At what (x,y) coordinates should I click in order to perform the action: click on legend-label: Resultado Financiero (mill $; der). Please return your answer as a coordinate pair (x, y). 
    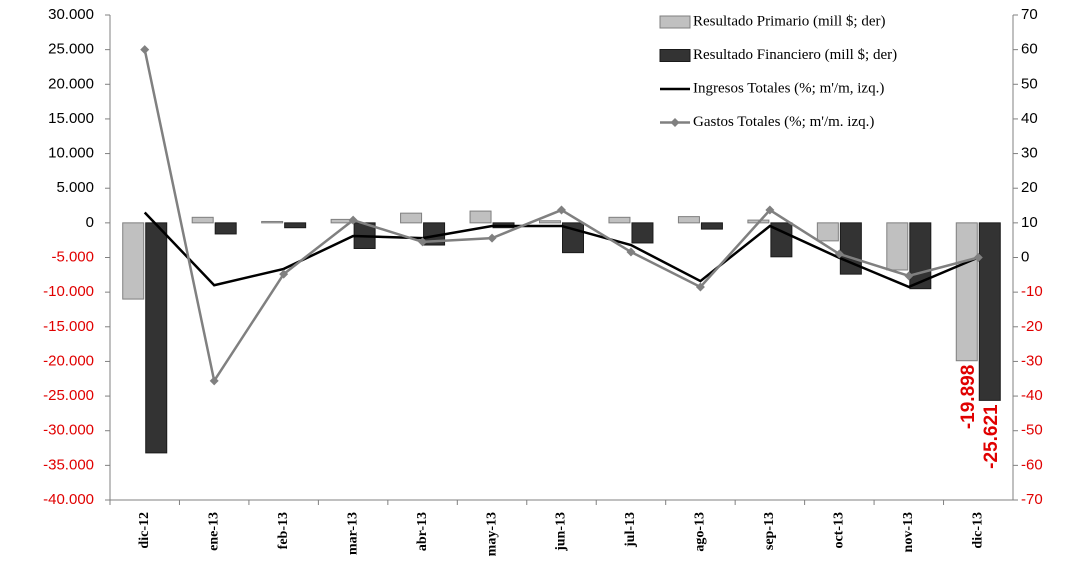
    Looking at the image, I should click on (795, 55).